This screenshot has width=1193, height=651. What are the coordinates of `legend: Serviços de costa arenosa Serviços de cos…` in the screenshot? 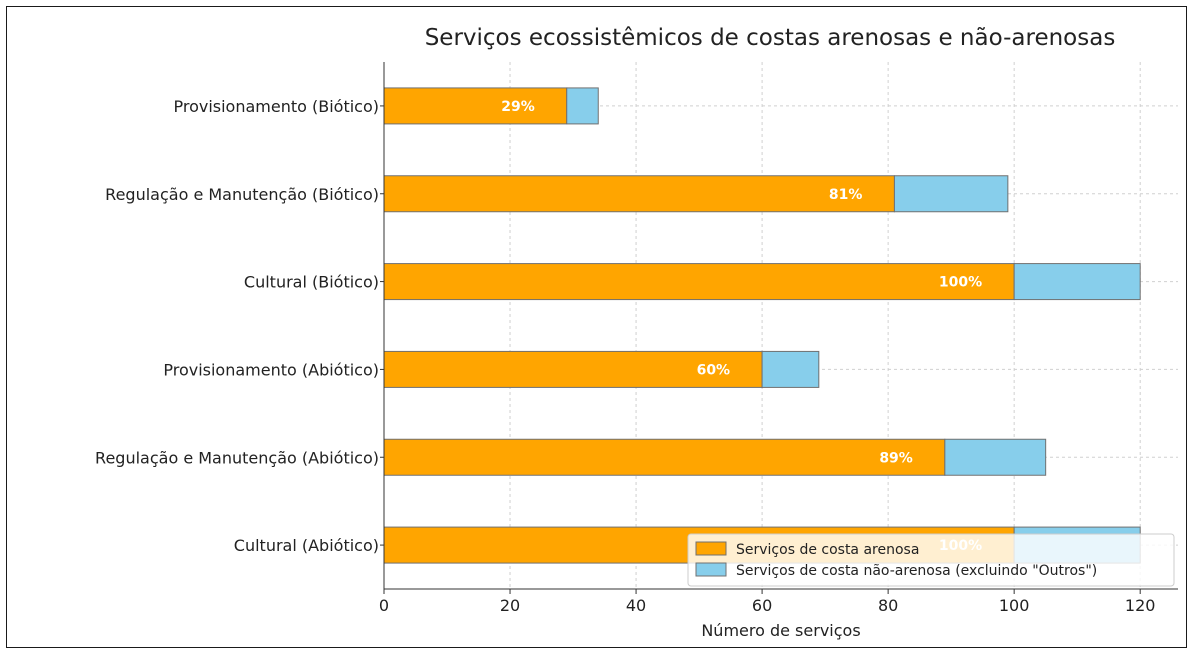 It's located at (931, 560).